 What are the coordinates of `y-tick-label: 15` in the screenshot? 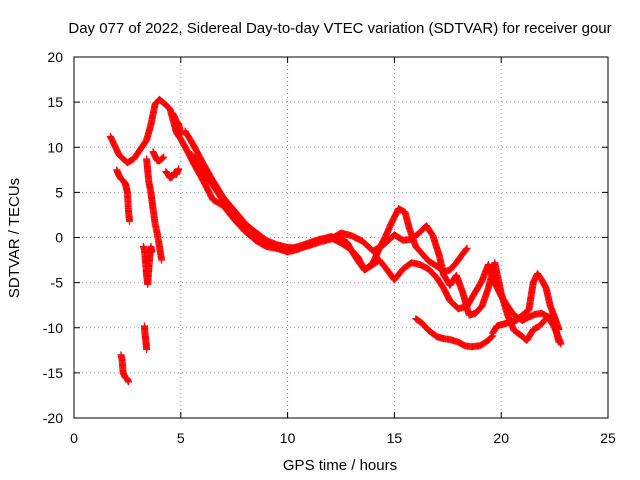 It's located at (55, 102).